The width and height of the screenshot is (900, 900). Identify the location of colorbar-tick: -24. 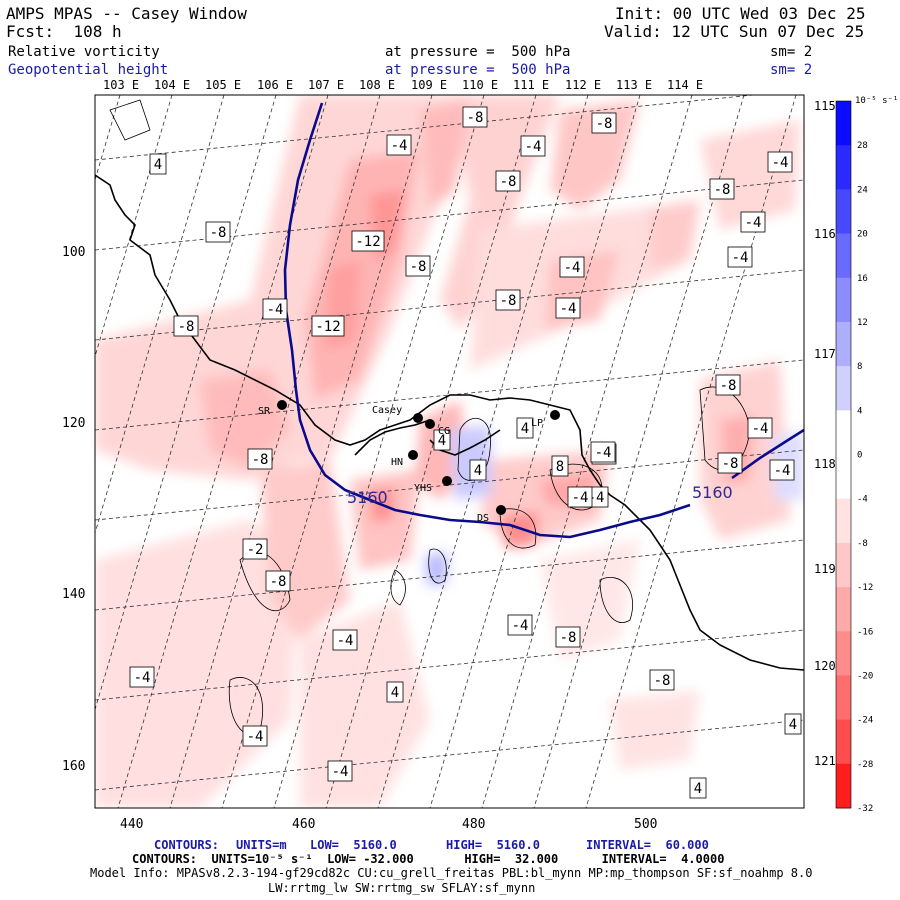
(865, 721).